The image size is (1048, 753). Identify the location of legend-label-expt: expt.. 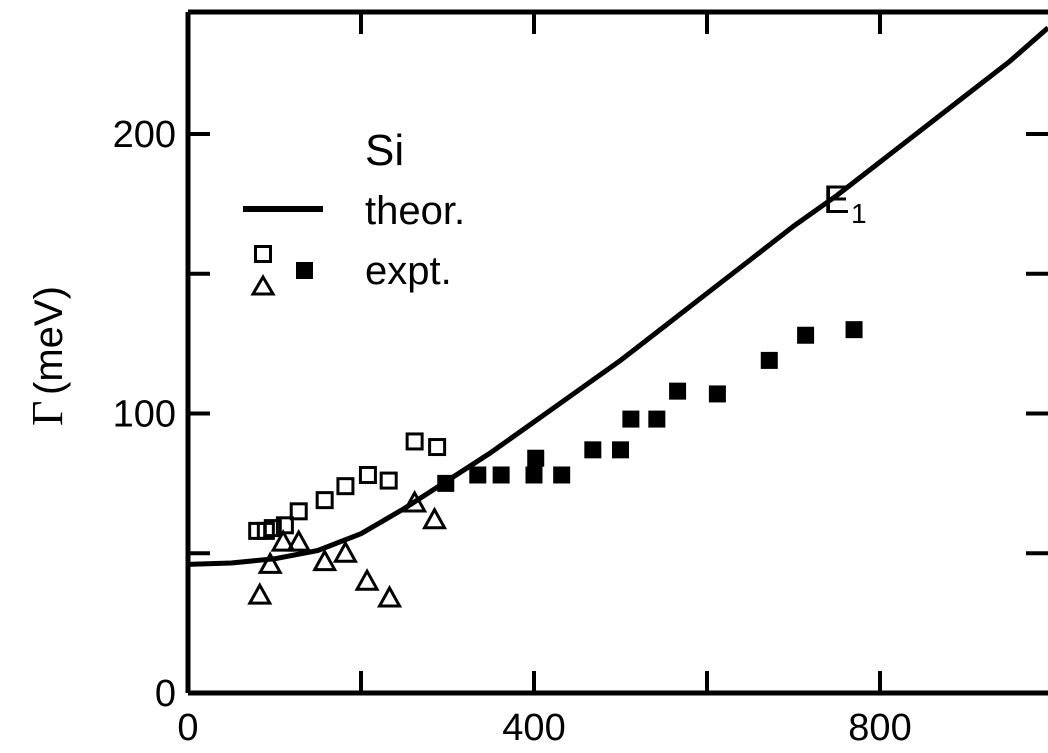
(408, 271).